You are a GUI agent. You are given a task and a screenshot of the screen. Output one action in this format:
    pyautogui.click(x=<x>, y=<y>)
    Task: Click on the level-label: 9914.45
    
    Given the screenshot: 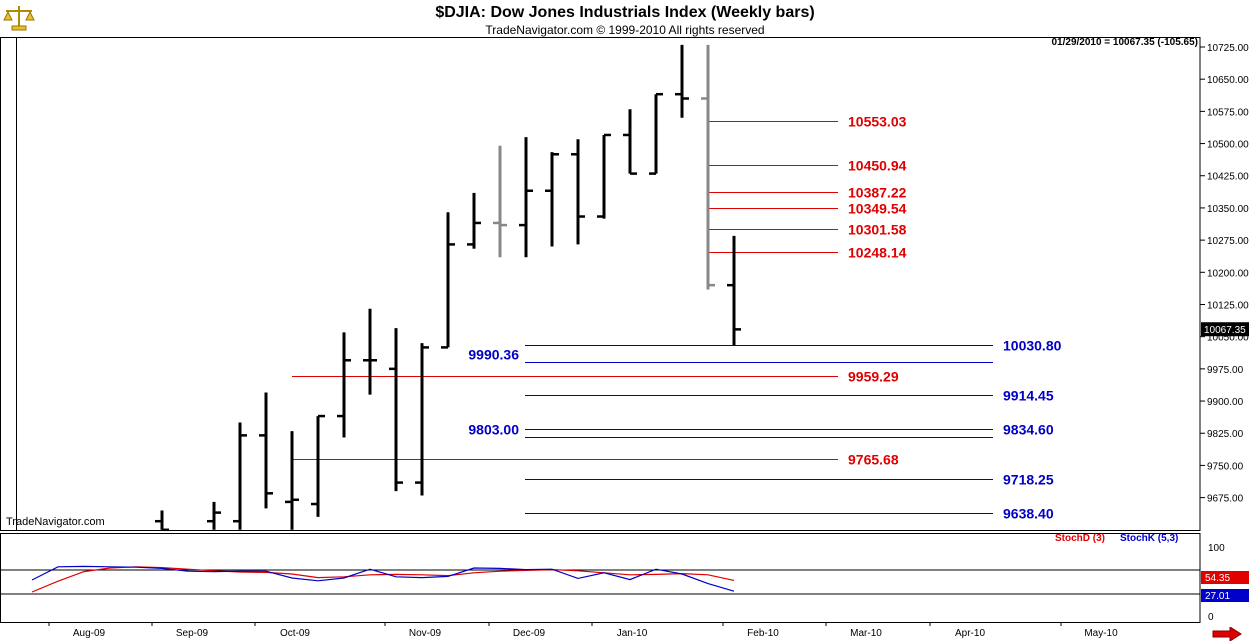 What is the action you would take?
    pyautogui.click(x=1028, y=396)
    